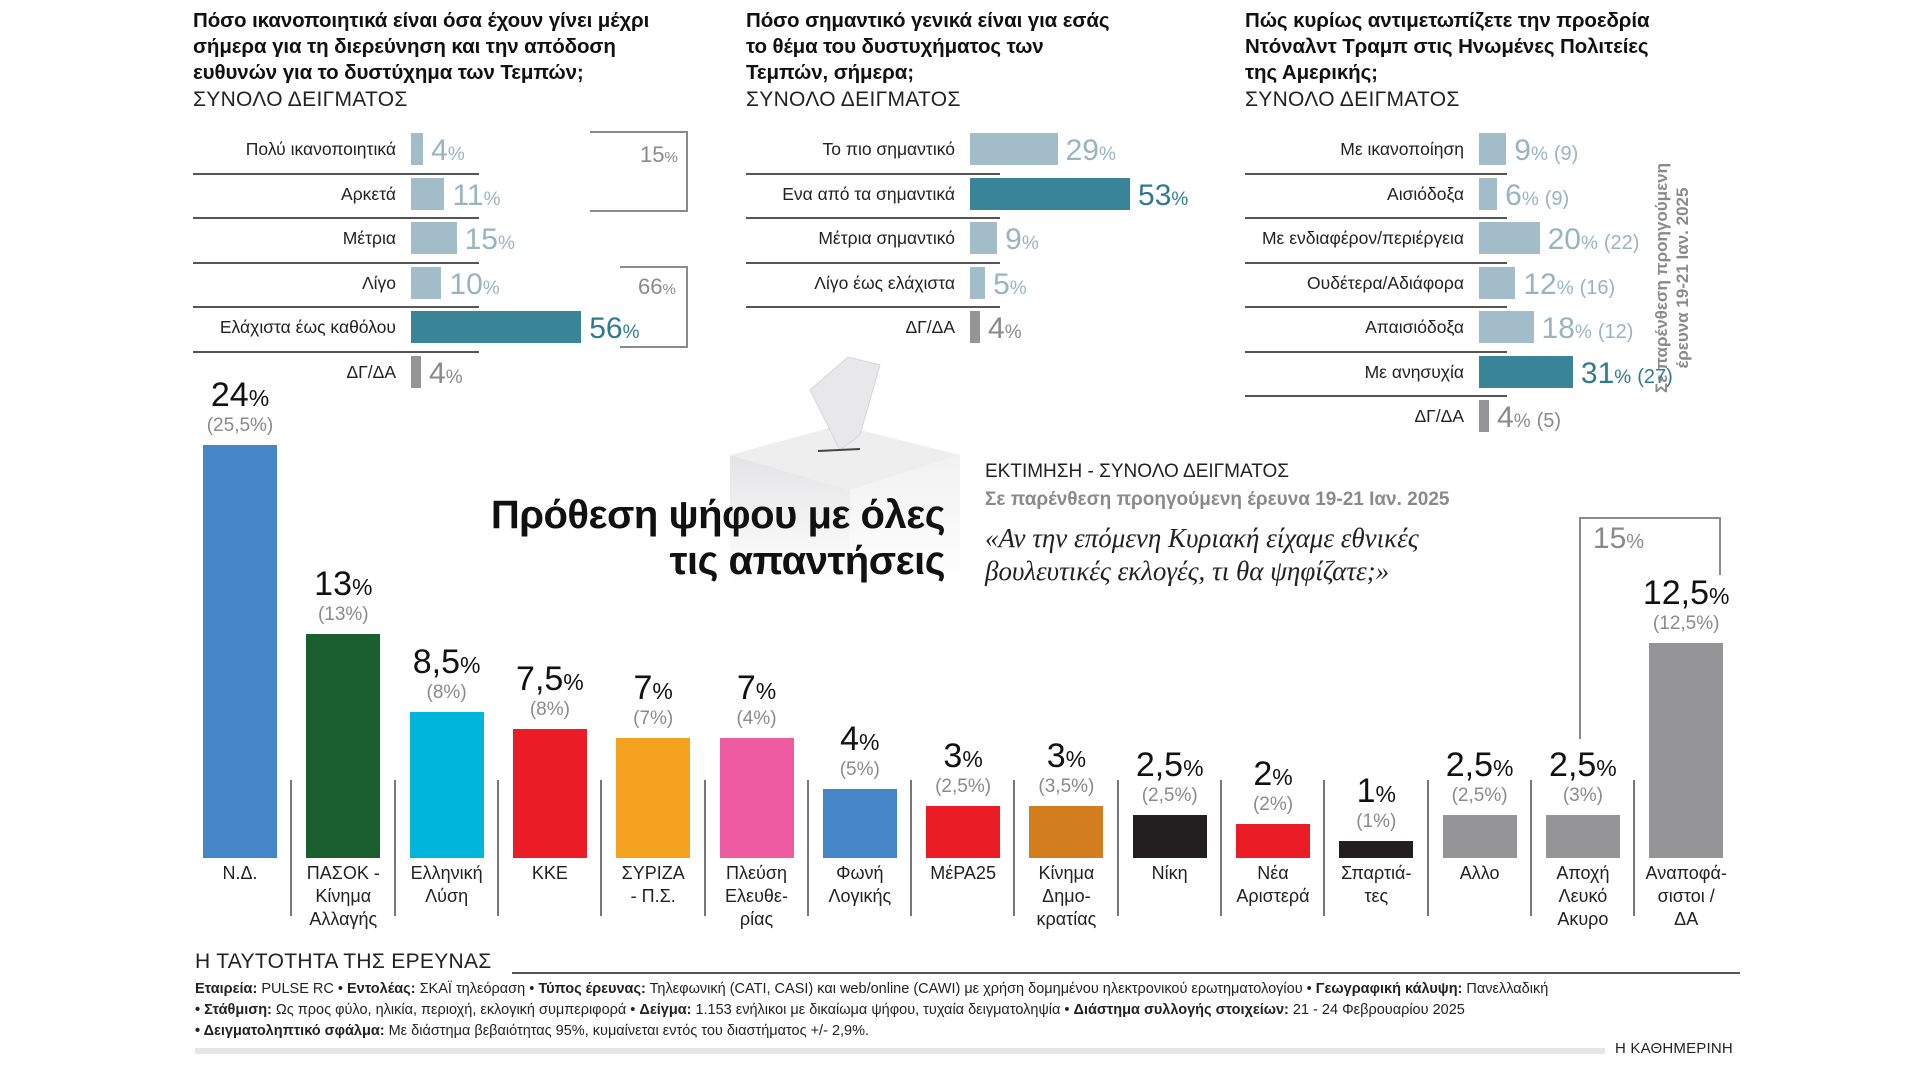 This screenshot has width=1920, height=1080. What do you see at coordinates (226, 989) in the screenshot?
I see `footer-field-key: Εταιρεία:` at bounding box center [226, 989].